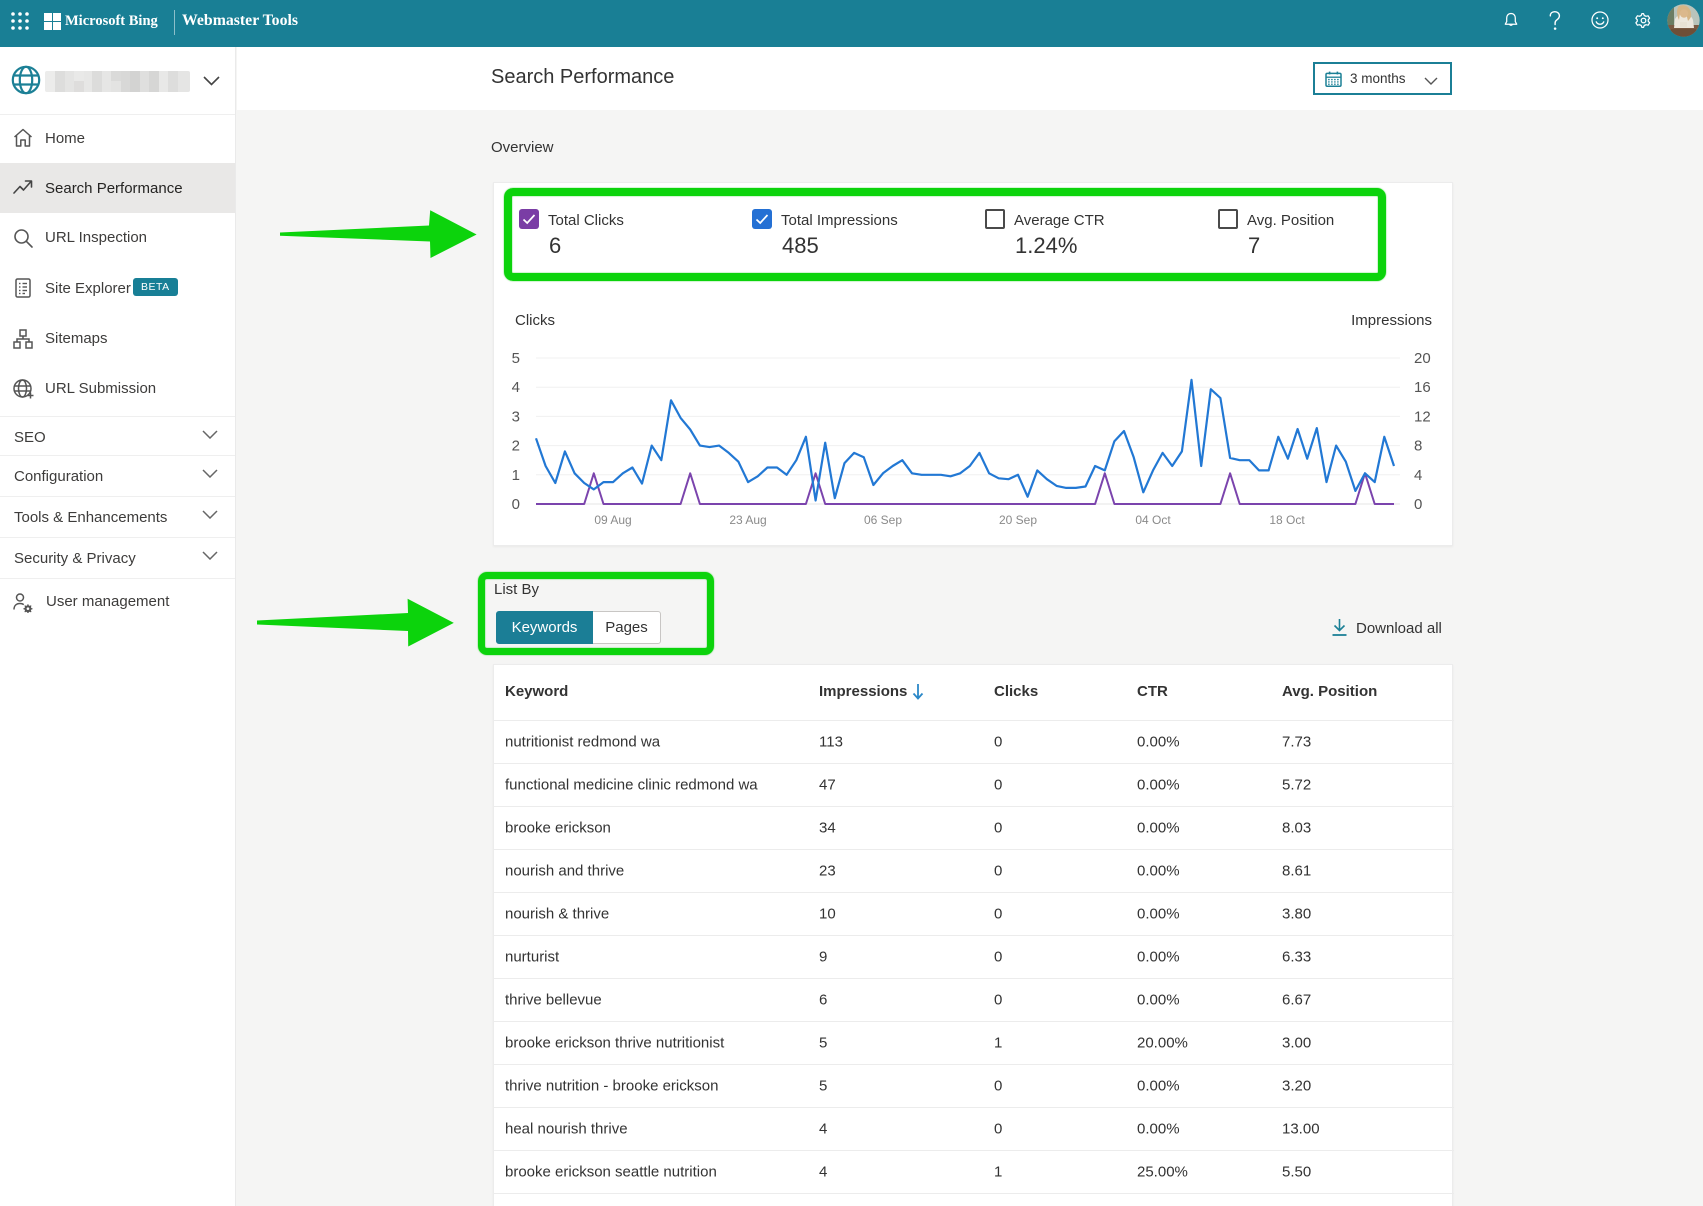 This screenshot has height=1206, width=1703. What do you see at coordinates (1422, 416) in the screenshot?
I see `svg-text: 12` at bounding box center [1422, 416].